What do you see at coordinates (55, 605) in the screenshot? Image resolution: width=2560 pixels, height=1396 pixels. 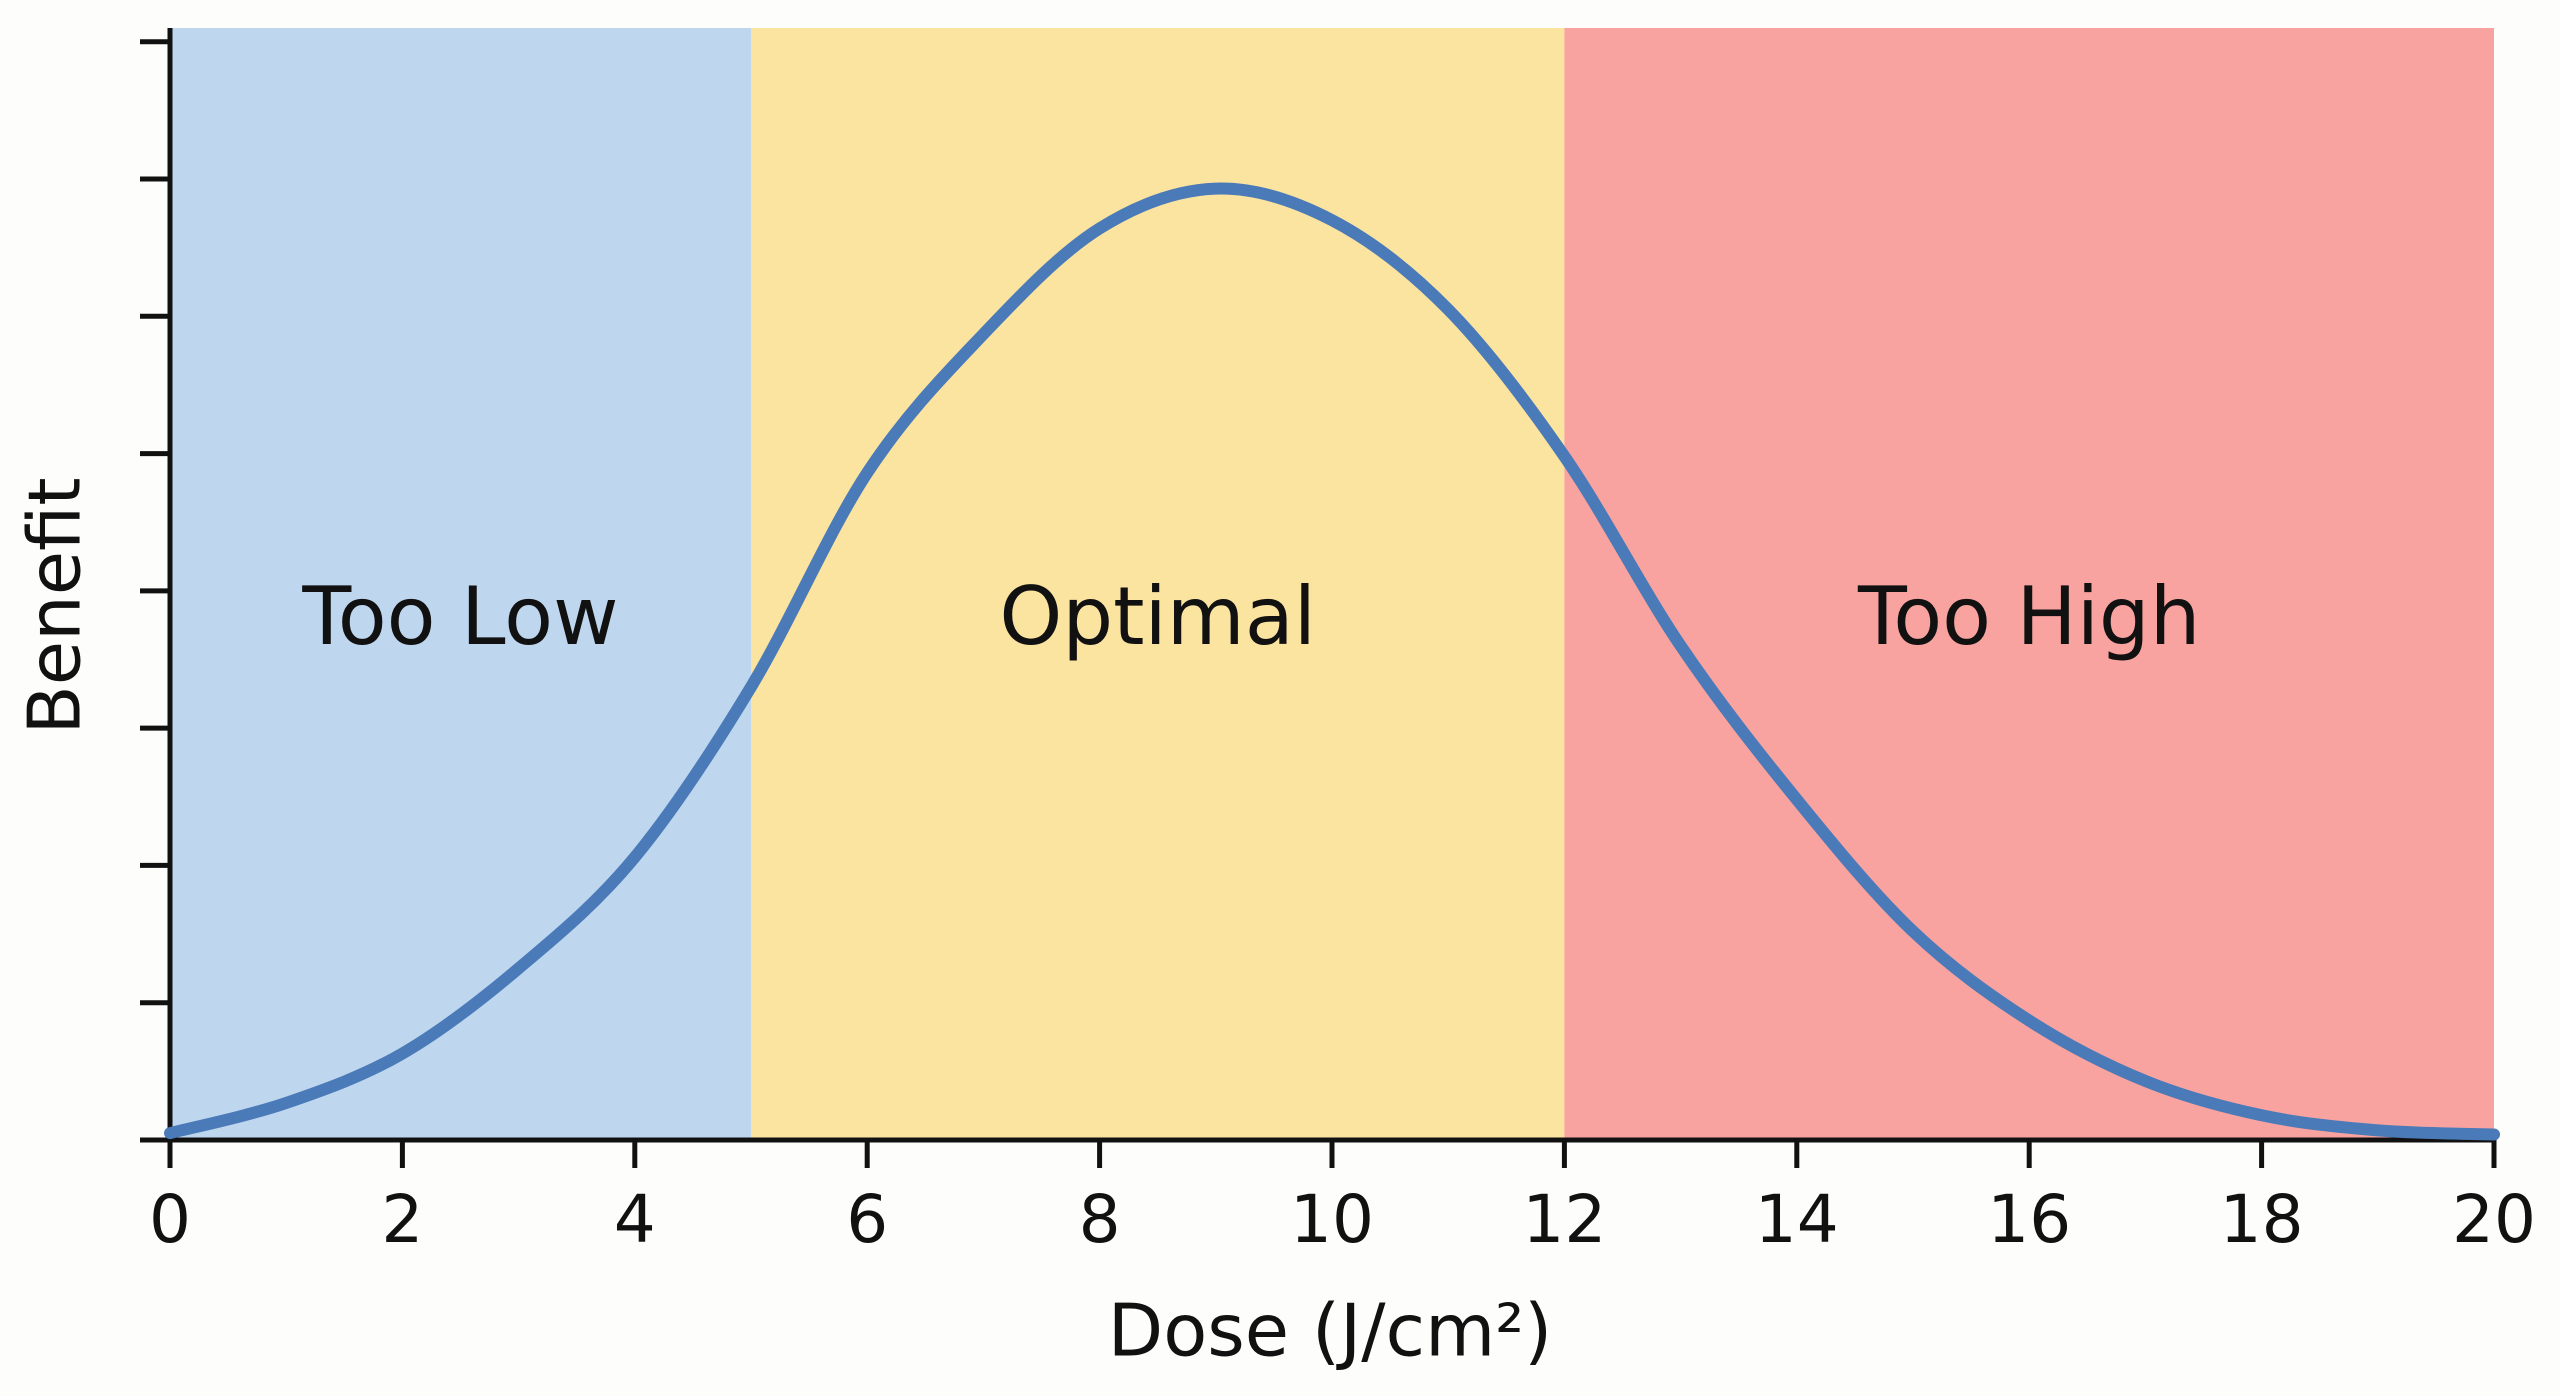 I see `y-axis-label: Benefit` at bounding box center [55, 605].